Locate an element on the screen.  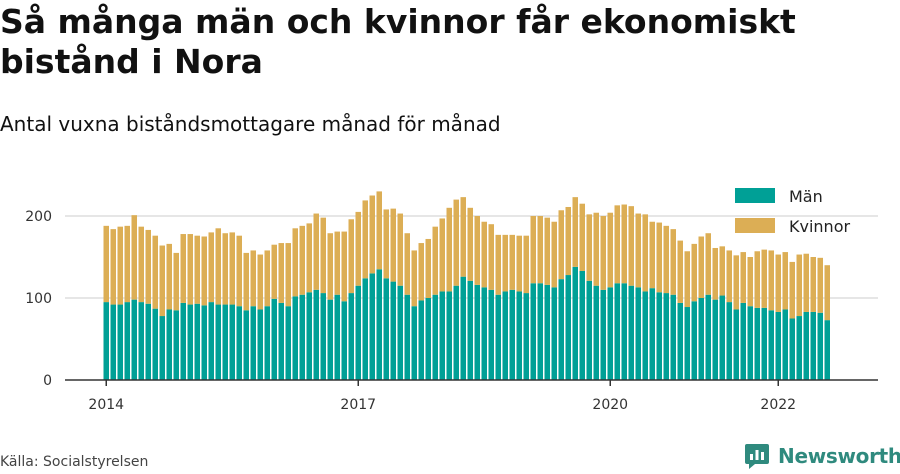
legend-label-man: Män is located at coordinates (806, 196).